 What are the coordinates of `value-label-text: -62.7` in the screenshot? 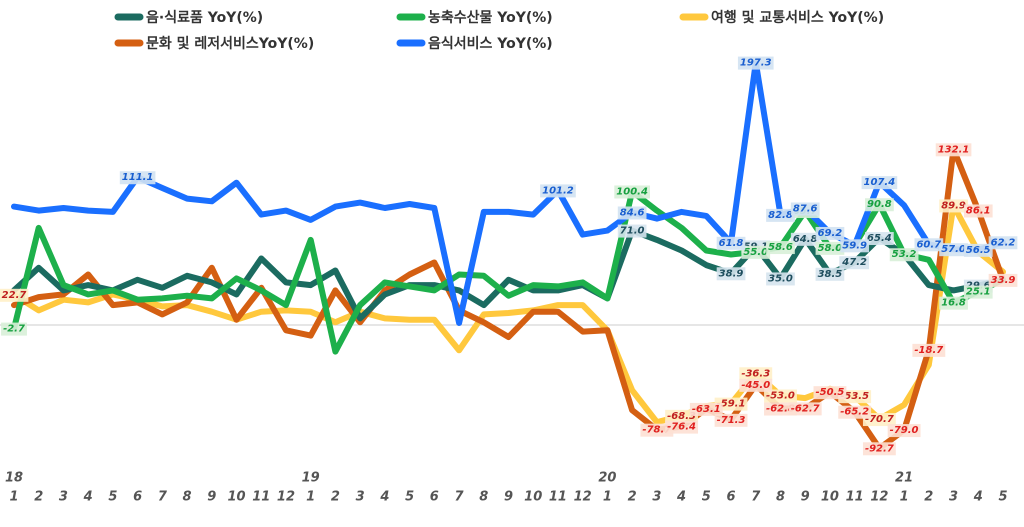 It's located at (805, 408).